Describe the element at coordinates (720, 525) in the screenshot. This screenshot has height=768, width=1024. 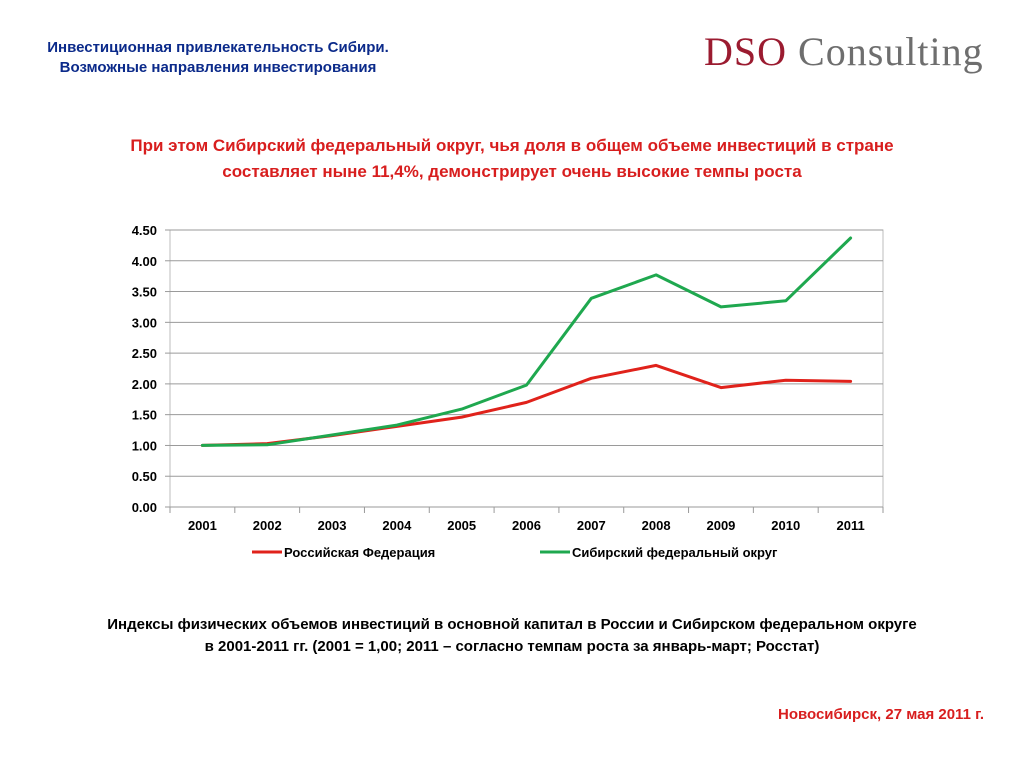
I see `x-tick-label: 2009` at that location.